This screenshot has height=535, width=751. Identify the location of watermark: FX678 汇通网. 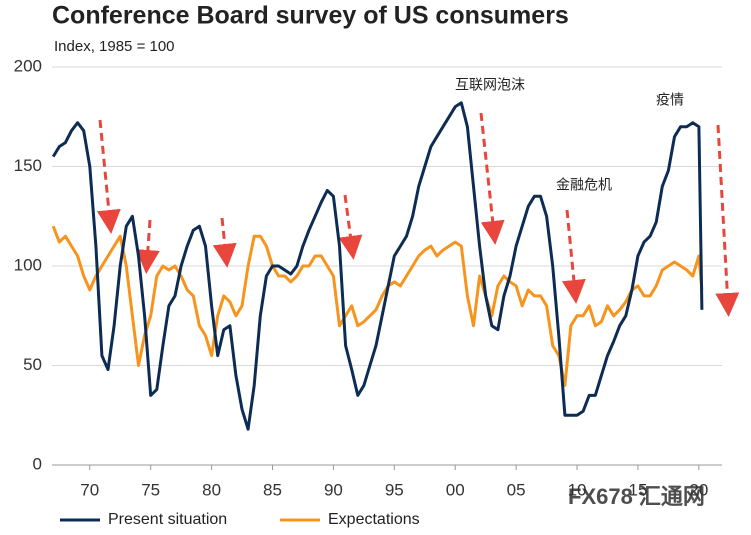
(636, 496).